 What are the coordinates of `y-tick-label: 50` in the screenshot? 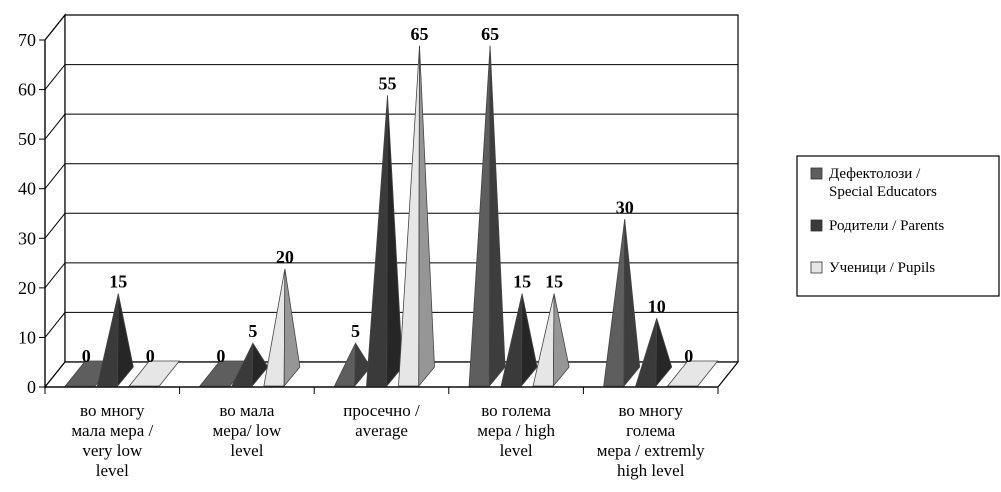 It's located at (27, 139).